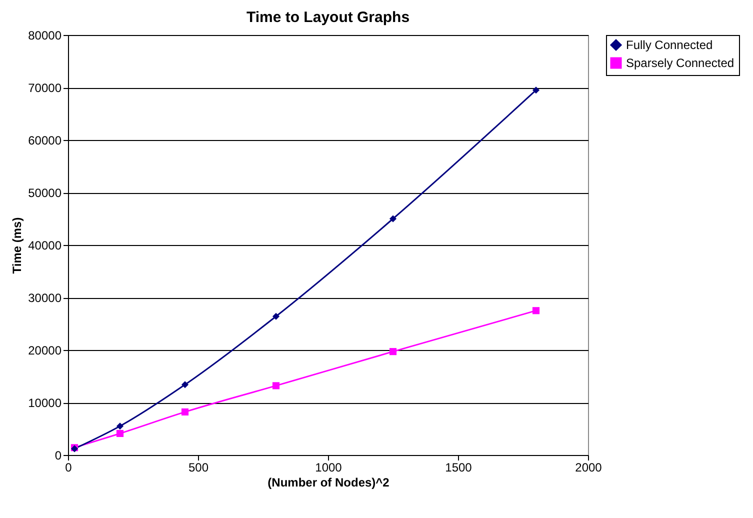  Describe the element at coordinates (45, 141) in the screenshot. I see `y-tick-label: 60000` at that location.